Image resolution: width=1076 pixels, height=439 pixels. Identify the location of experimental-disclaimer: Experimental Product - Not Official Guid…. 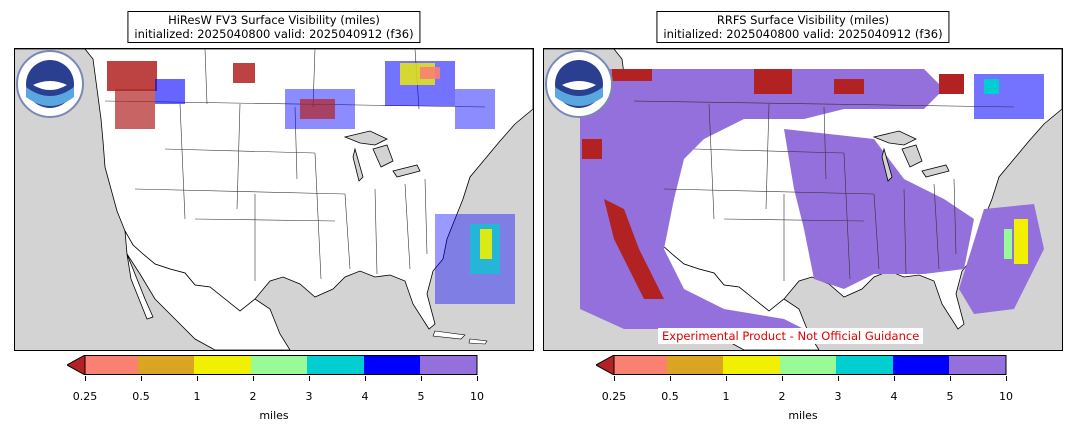
(791, 336).